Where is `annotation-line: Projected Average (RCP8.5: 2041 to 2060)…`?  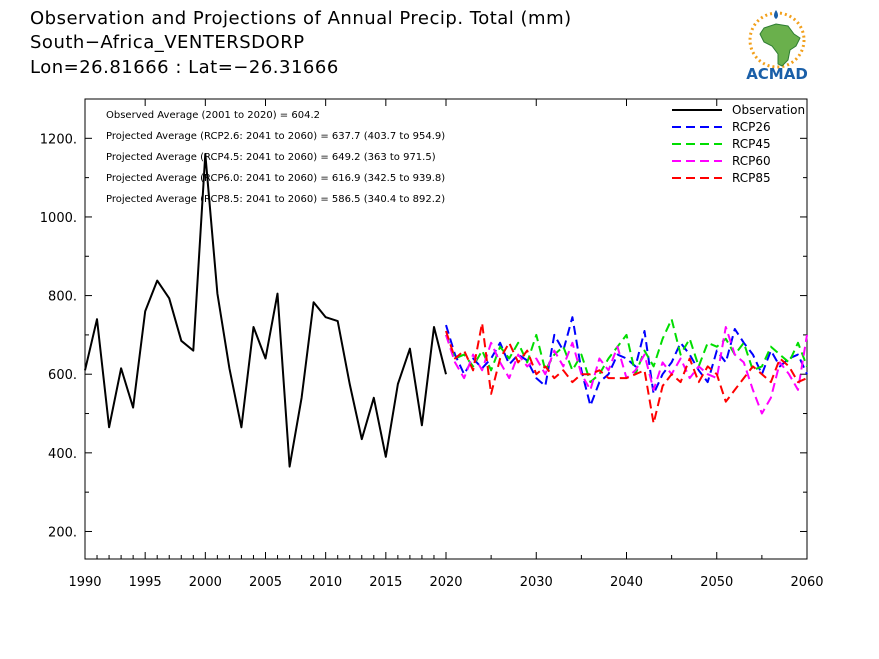
annotation-line: Projected Average (RCP8.5: 2041 to 2060)… is located at coordinates (275, 199).